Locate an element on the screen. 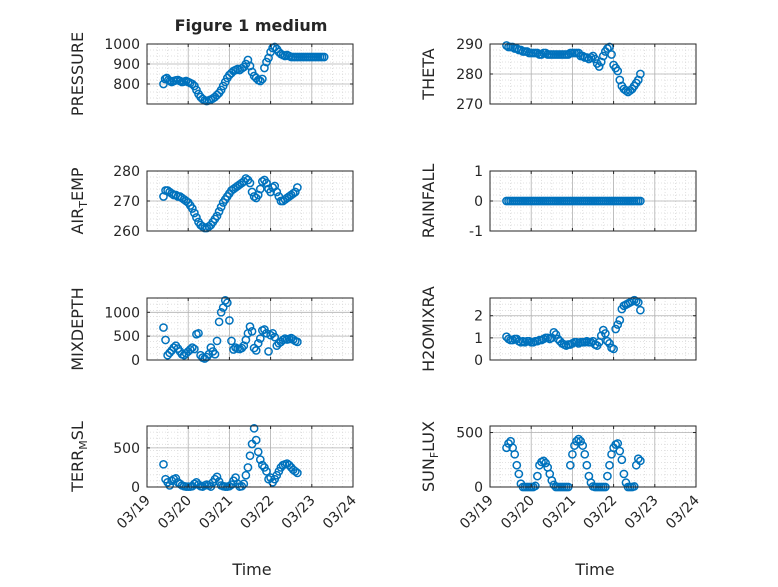 This screenshot has height=587, width=778. y-axis-label: TERRMSL is located at coordinates (79, 457).